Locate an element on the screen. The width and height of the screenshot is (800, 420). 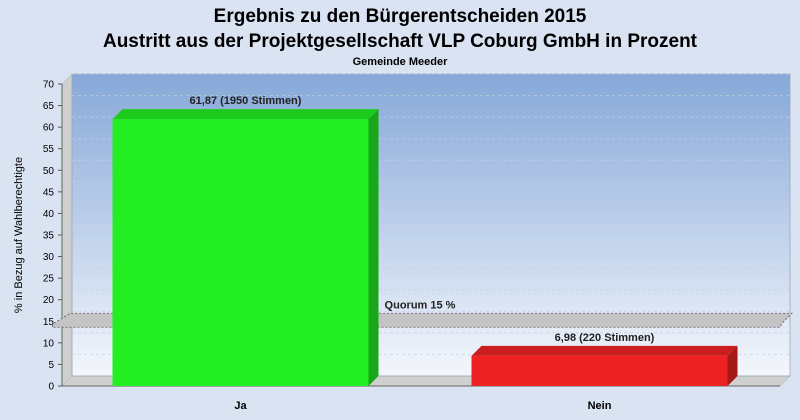
y-tick-label: 65 is located at coordinates (49, 106).